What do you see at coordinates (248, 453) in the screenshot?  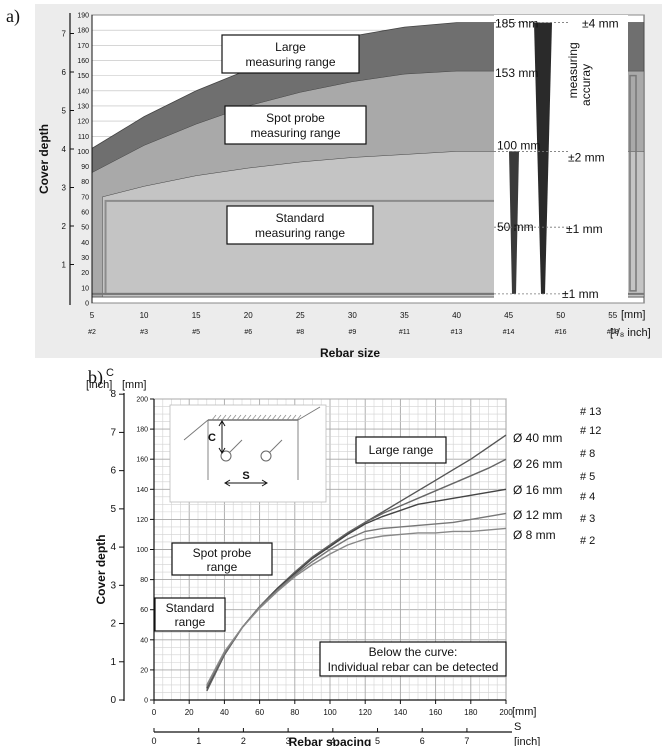 I see `chart-b-inset-box` at bounding box center [248, 453].